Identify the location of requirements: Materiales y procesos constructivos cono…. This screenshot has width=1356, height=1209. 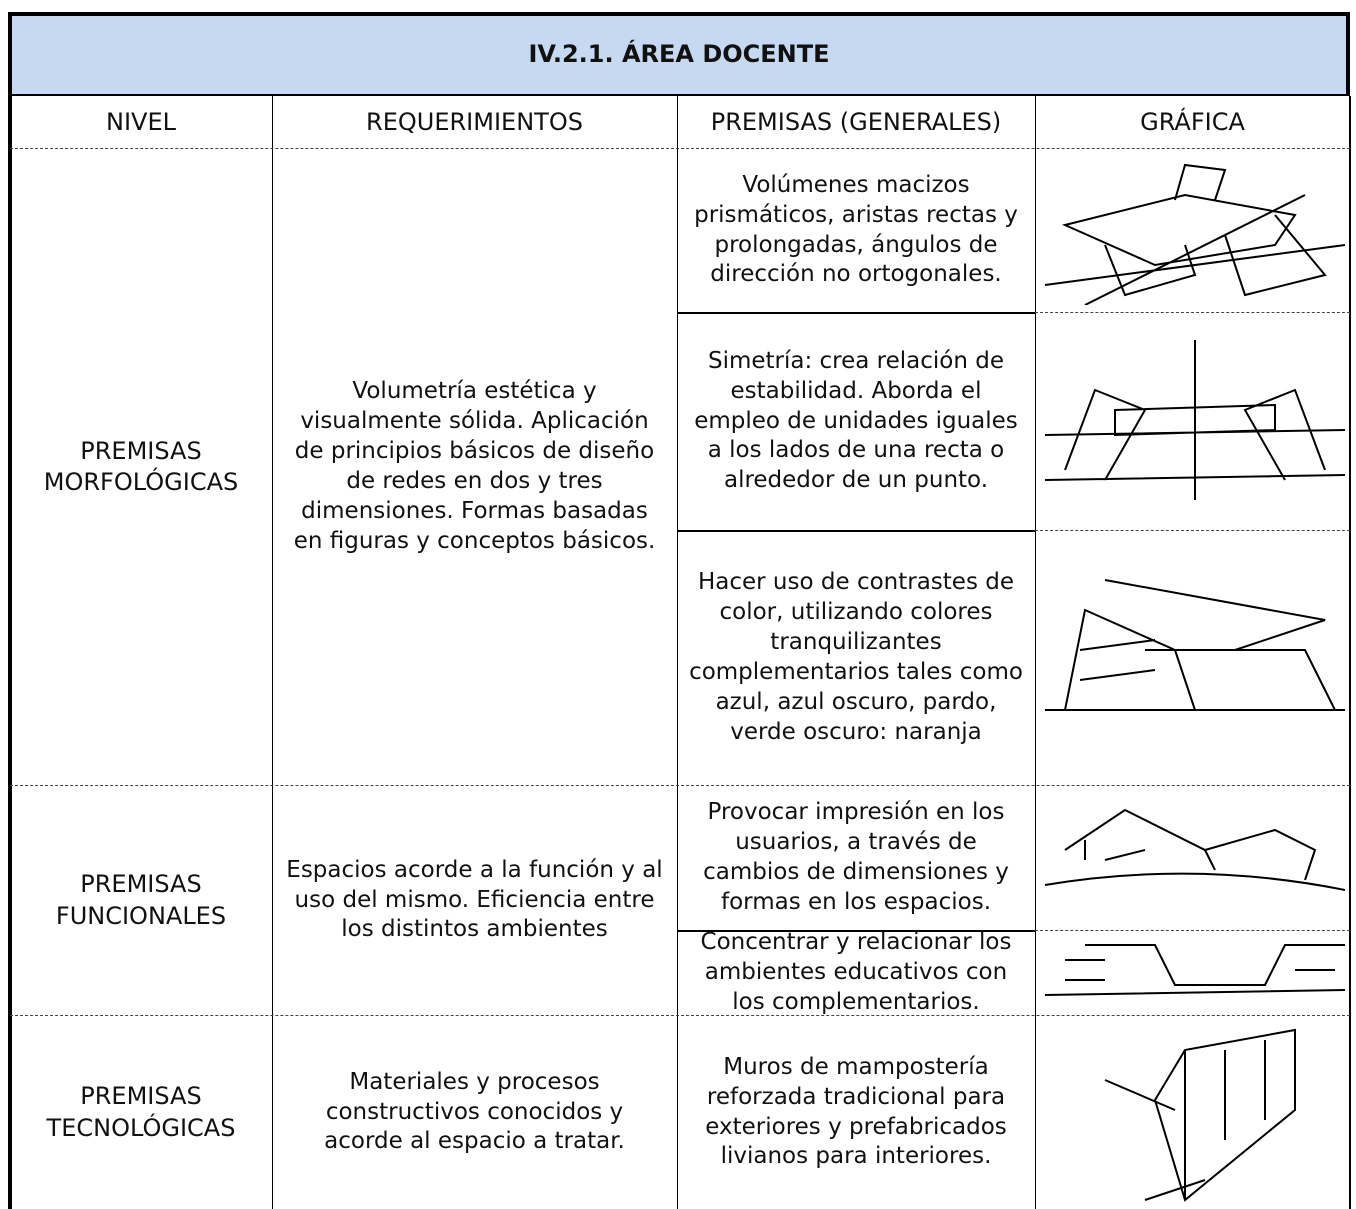
(474, 1111).